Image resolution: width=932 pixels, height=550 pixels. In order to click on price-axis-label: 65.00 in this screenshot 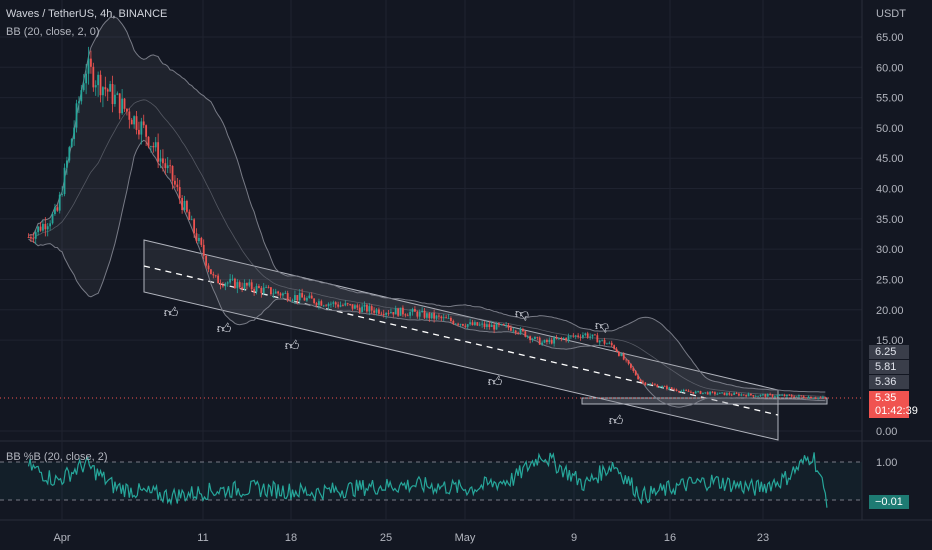, I will do `click(890, 38)`.